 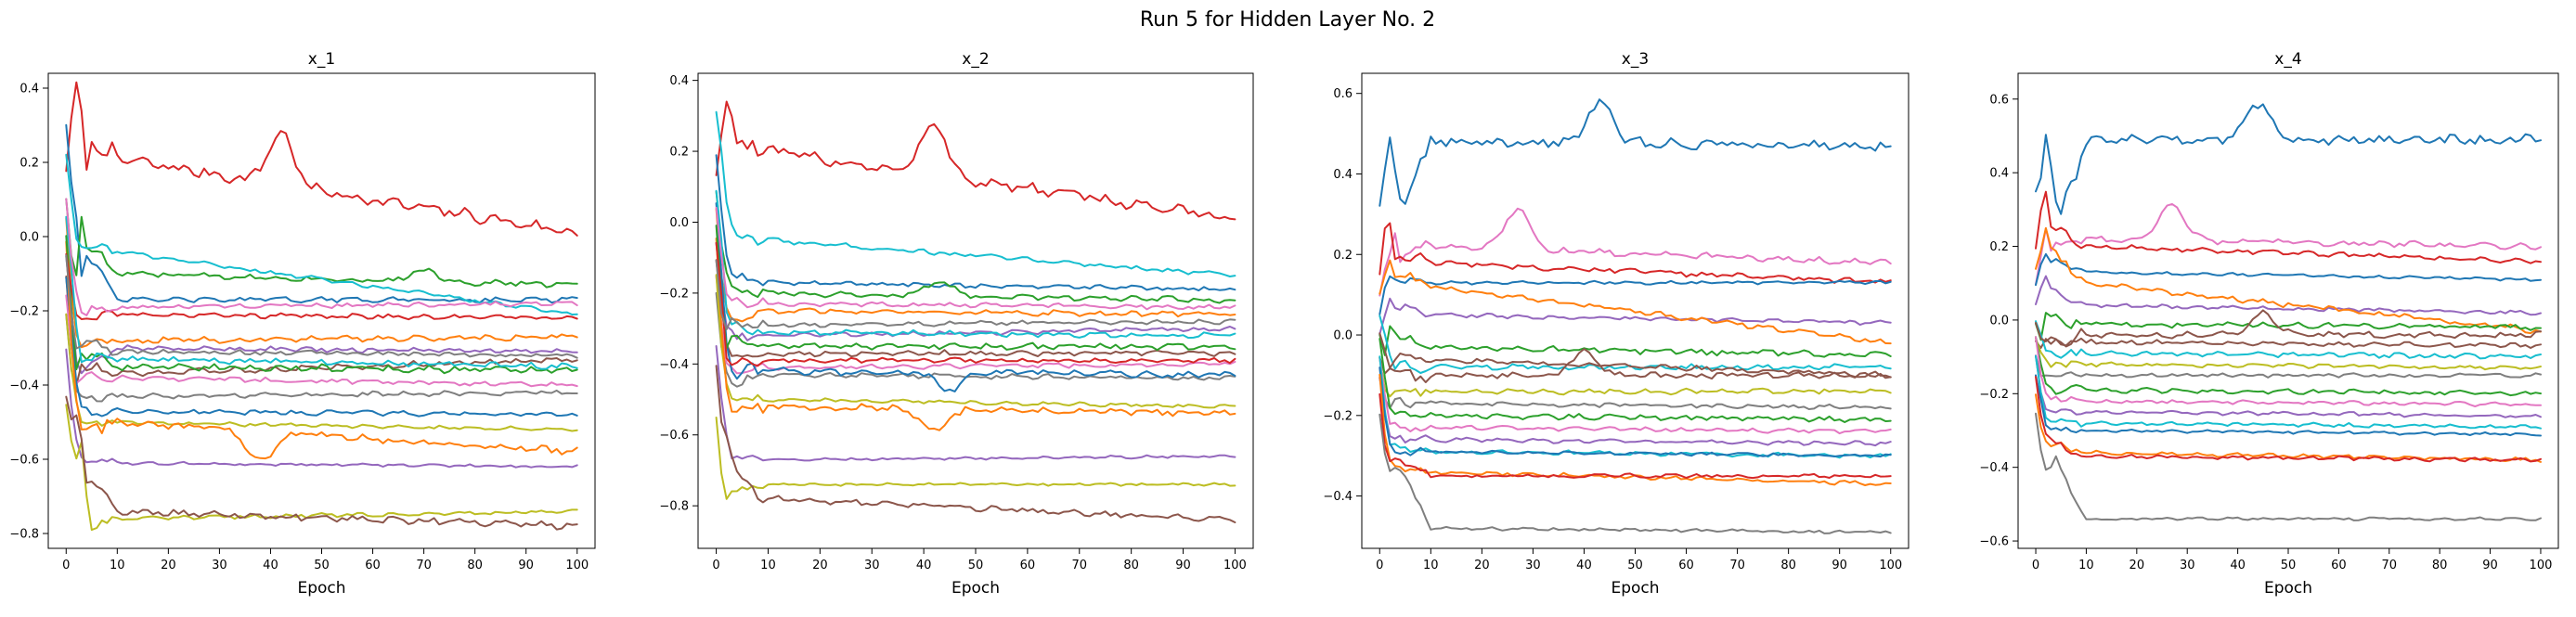 I want to click on x-tick-label: 0, so click(x=2035, y=565).